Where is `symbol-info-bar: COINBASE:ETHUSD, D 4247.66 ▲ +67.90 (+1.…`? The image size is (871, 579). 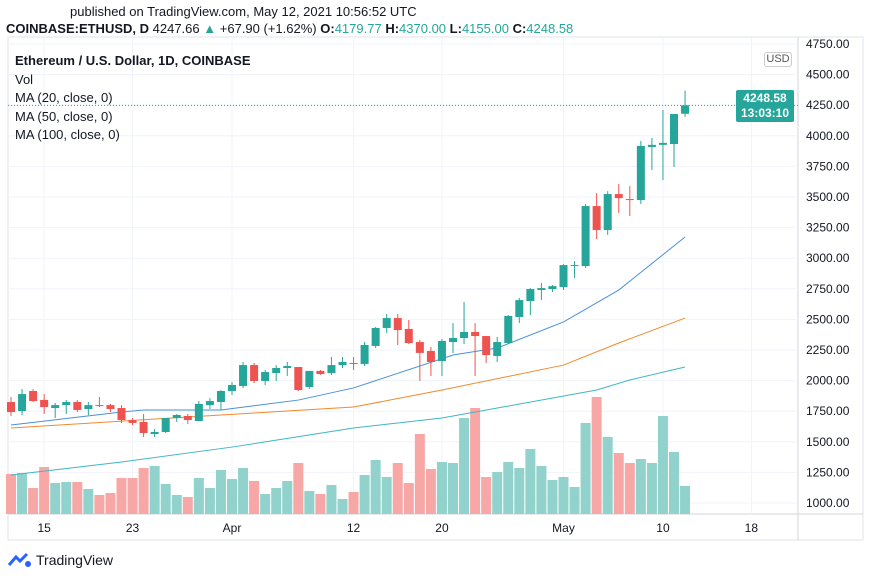 symbol-info-bar: COINBASE:ETHUSD, D 4247.66 ▲ +67.90 (+1.… is located at coordinates (289, 28).